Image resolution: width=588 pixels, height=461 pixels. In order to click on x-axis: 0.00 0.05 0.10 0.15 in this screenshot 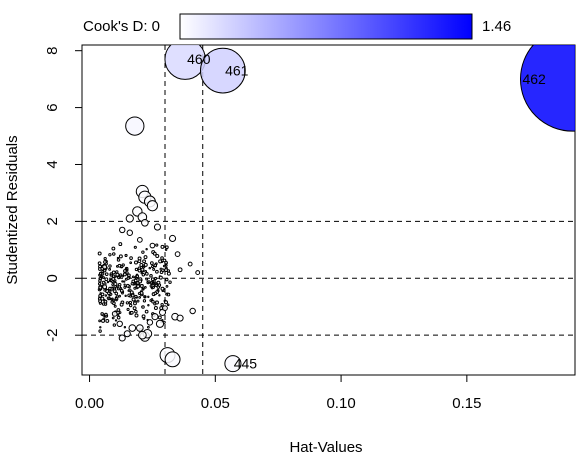, I will do `click(278, 393)`.